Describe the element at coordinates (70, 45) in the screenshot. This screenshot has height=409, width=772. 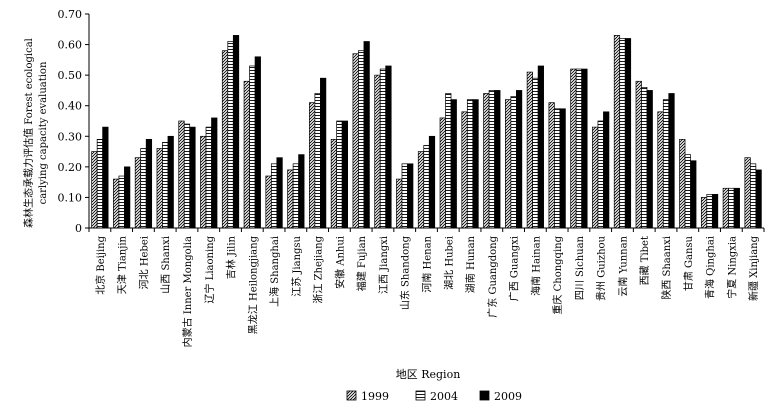
I see `y-tick-label: 0.60` at that location.